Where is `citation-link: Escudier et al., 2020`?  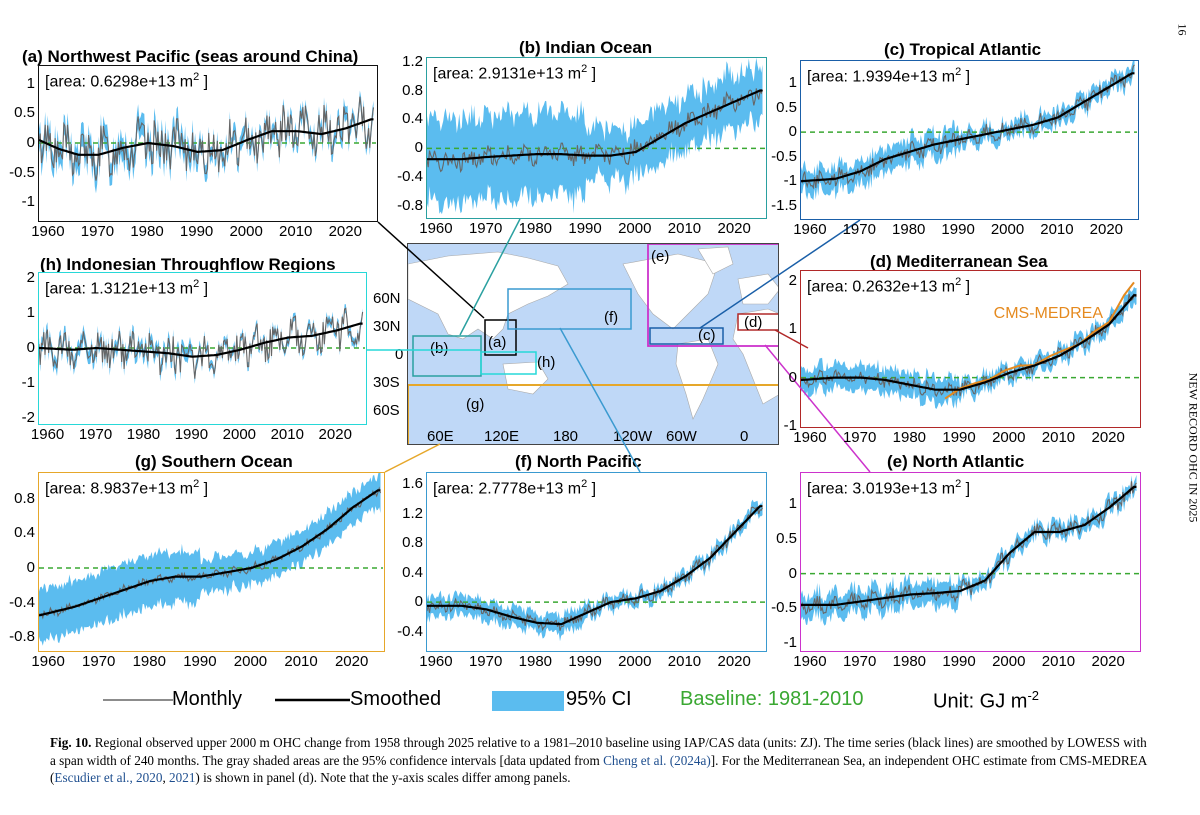
citation-link: Escudier et al., 2020 is located at coordinates (108, 777).